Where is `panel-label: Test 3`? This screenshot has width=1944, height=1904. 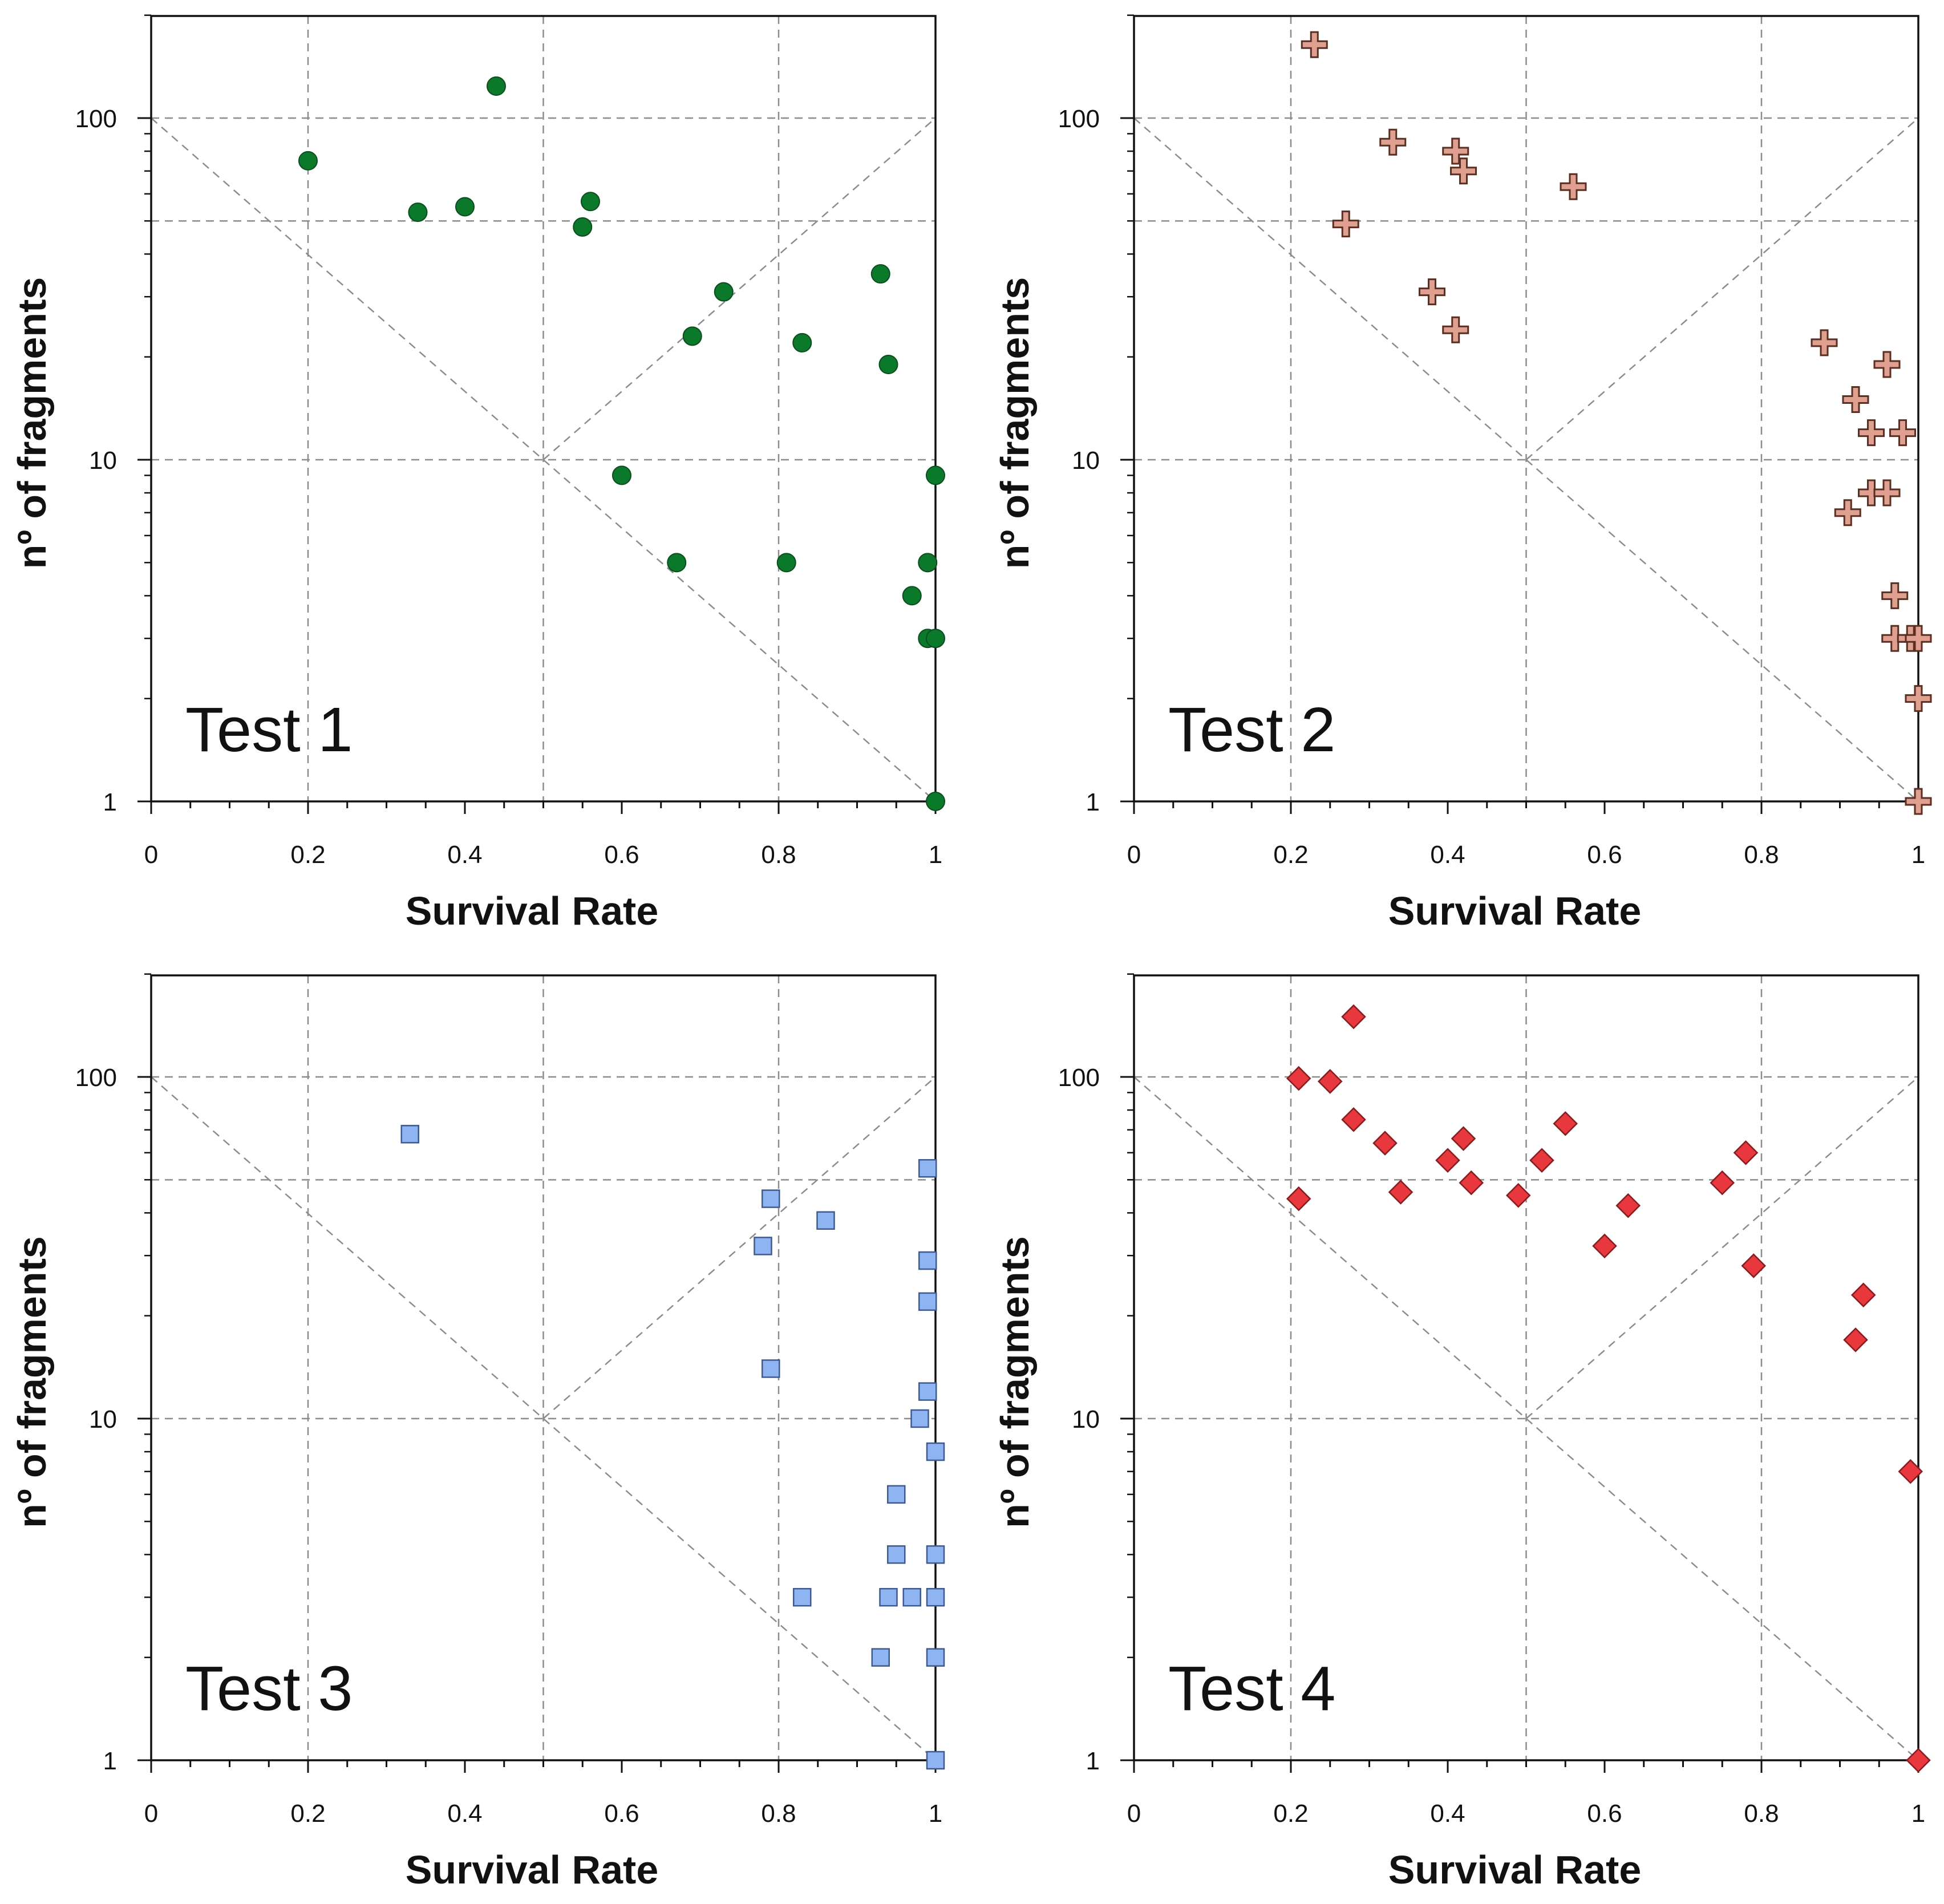
panel-label: Test 3 is located at coordinates (269, 1689).